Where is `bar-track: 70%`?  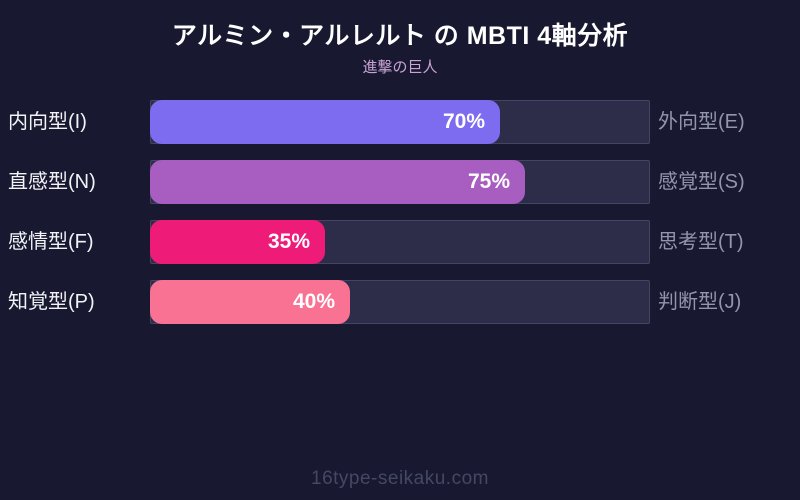
bar-track: 70% is located at coordinates (400, 122).